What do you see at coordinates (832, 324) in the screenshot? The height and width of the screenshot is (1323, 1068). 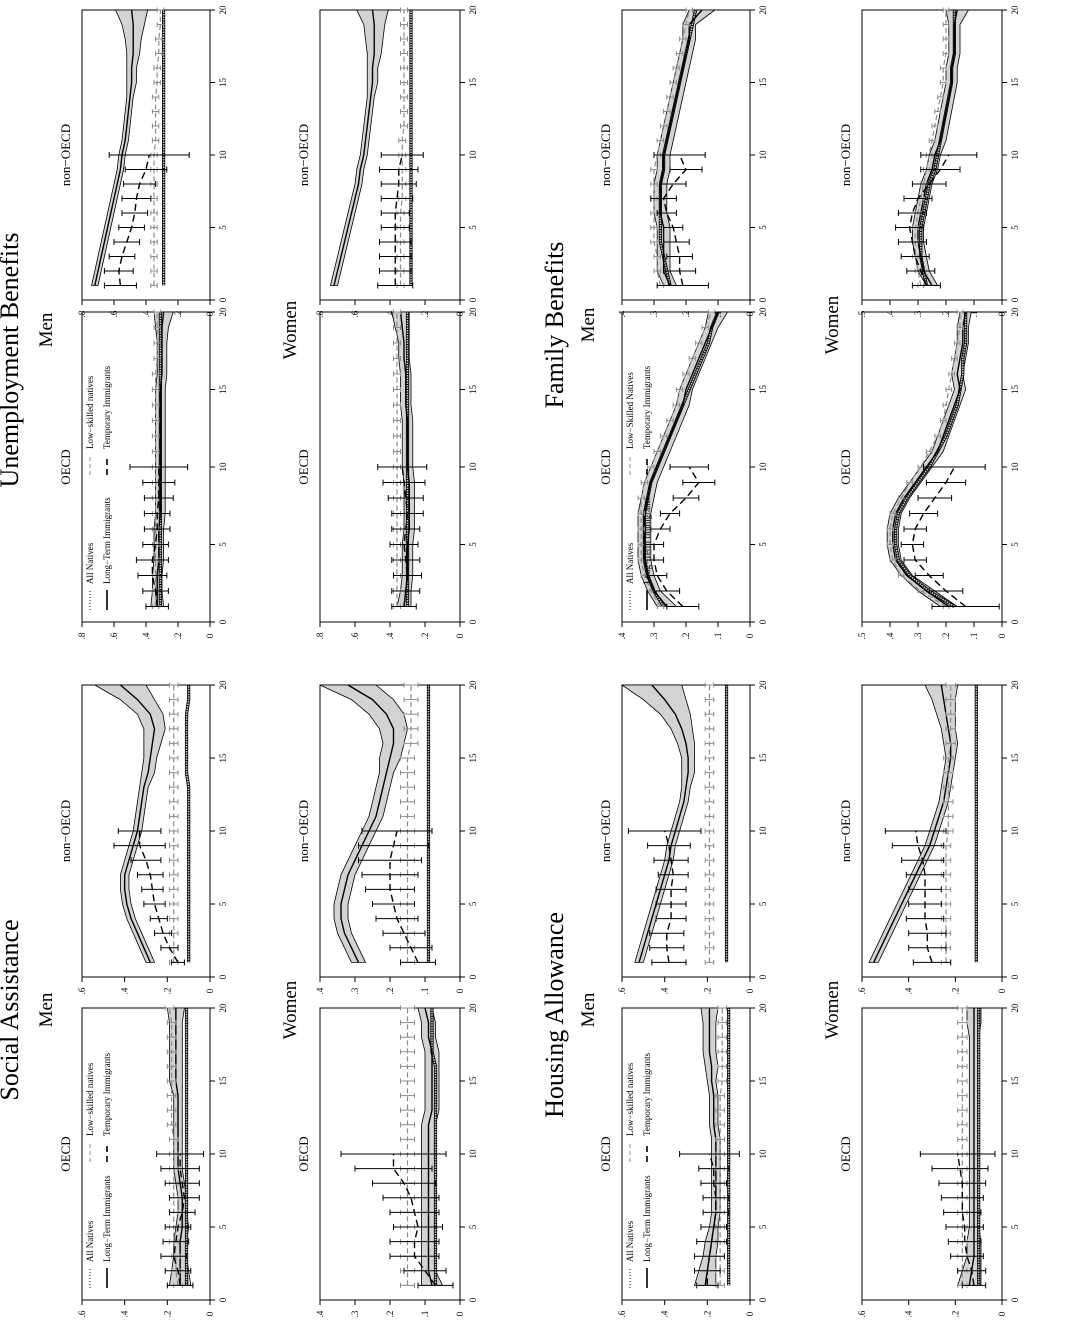 I see `women-label: Women` at bounding box center [832, 324].